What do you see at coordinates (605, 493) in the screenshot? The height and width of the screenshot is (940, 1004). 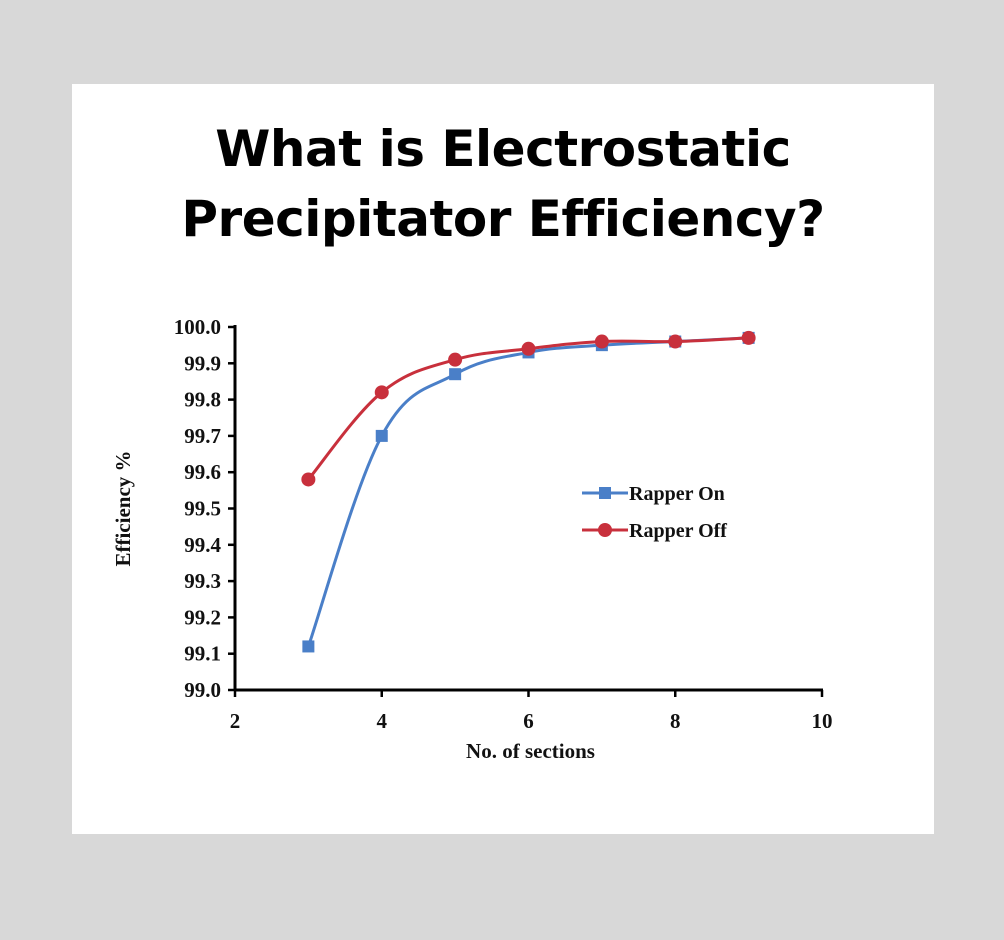 I see `legend-square-marker-icon` at bounding box center [605, 493].